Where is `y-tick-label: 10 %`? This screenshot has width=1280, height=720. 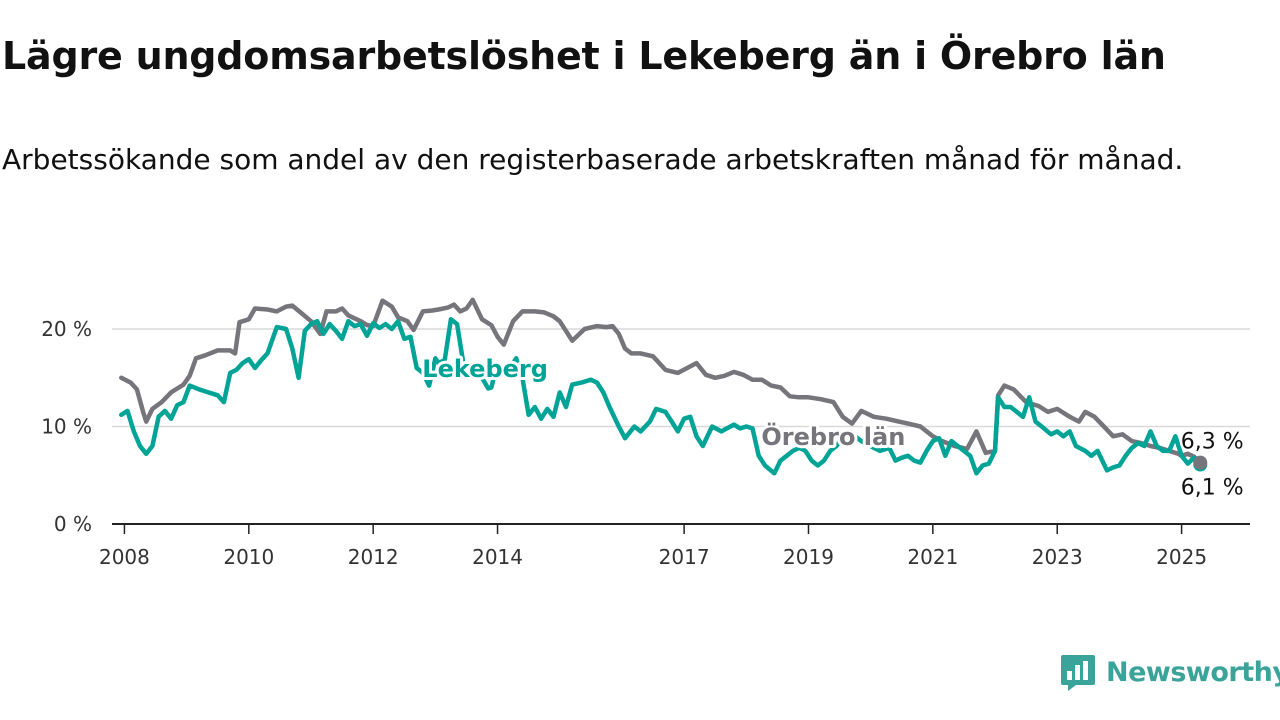
y-tick-label: 10 % is located at coordinates (66, 427).